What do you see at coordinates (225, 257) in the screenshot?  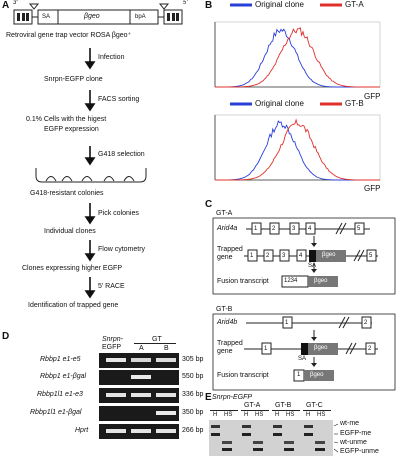 I see `gt-a-trapped-label-2: gene` at bounding box center [225, 257].